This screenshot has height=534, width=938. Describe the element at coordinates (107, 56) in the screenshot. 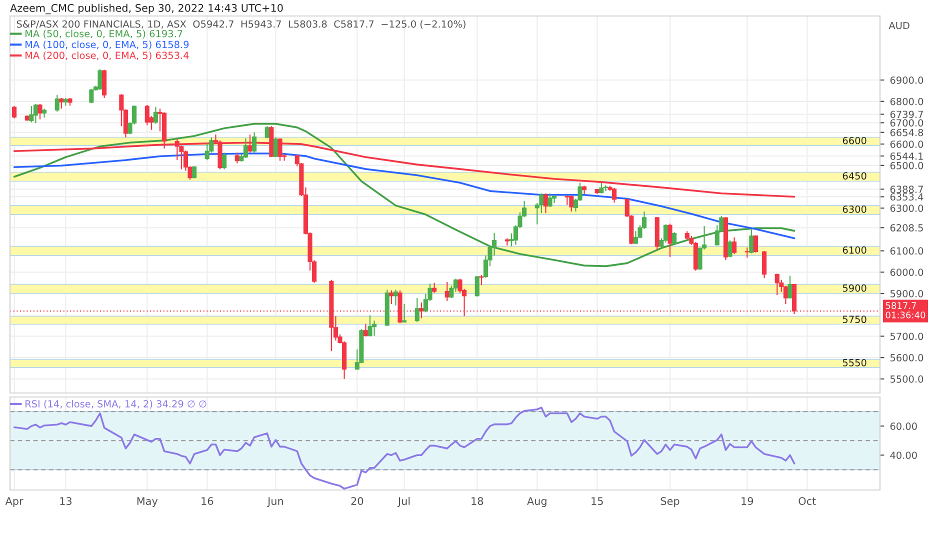

I see `legend-label: MA (200, close, 0, EMA, 5) 6353.4` at that location.